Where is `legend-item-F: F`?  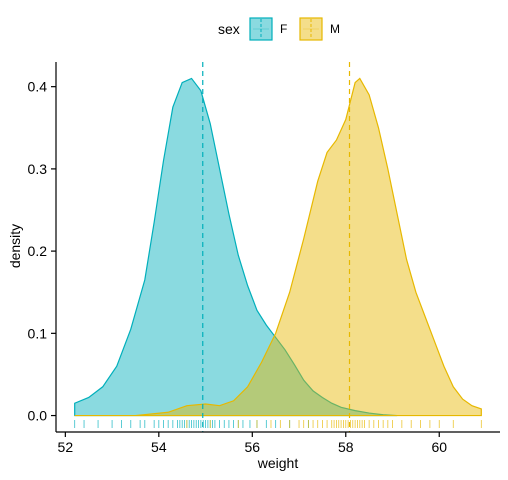
legend-item-F: F is located at coordinates (268, 29).